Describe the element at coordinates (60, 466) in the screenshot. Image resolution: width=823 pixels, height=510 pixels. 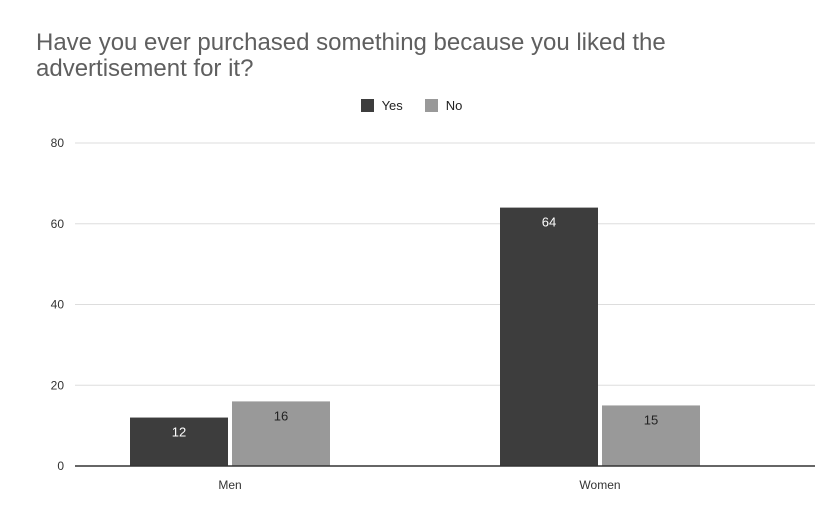
I see `y-tick-label: 0` at that location.